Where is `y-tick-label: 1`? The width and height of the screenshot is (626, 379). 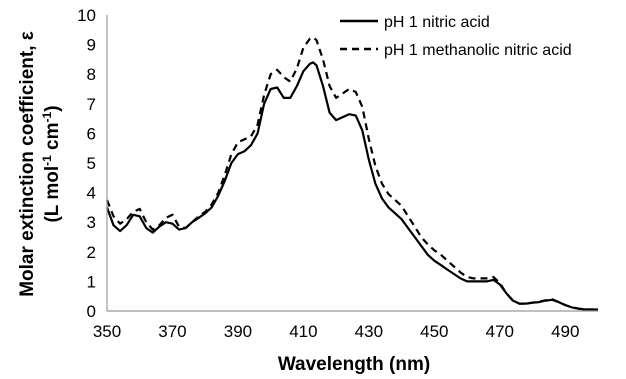 y-tick-label: 1 is located at coordinates (91, 281).